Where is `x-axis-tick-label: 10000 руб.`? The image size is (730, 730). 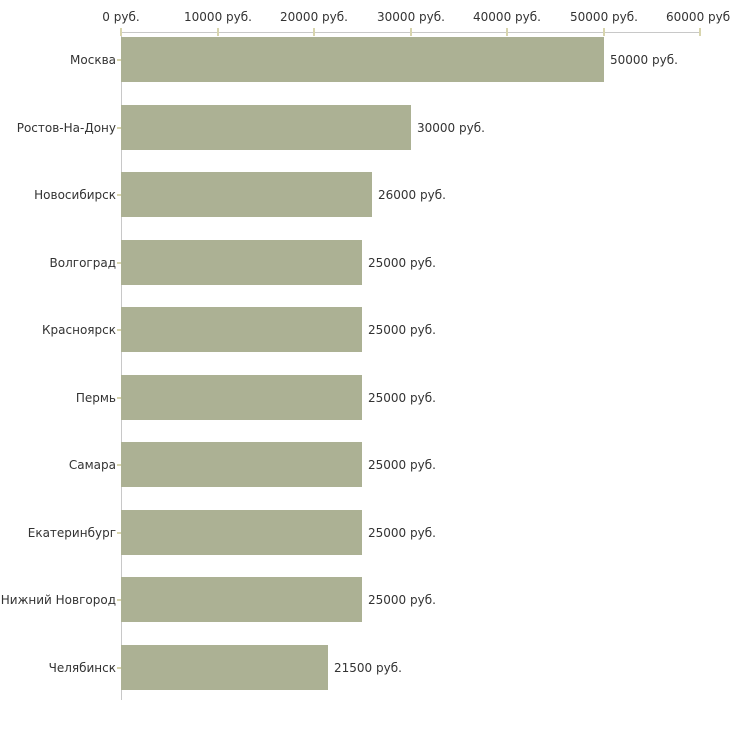 x-axis-tick-label: 10000 руб. is located at coordinates (218, 17).